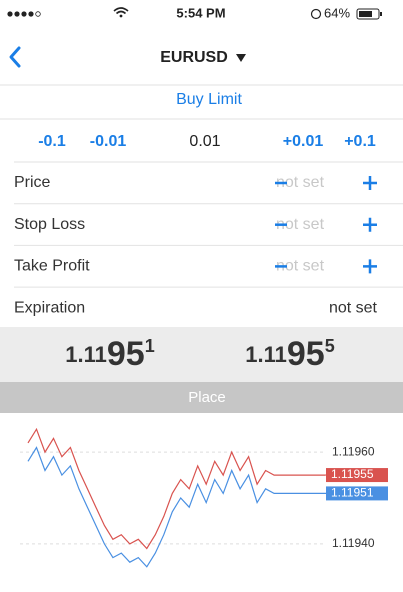  What do you see at coordinates (49, 307) in the screenshot?
I see `row-label: Expiration` at bounding box center [49, 307].